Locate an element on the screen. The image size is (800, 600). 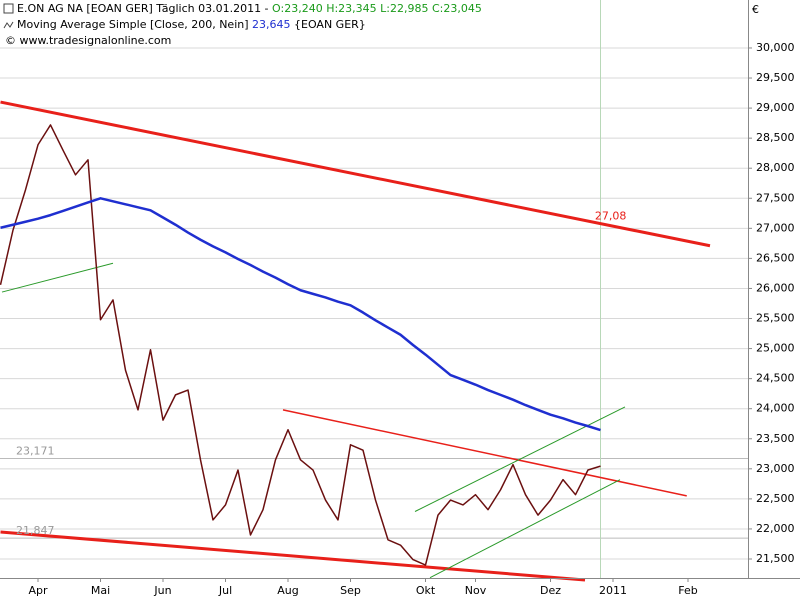
level-label: 23,171 is located at coordinates (35, 451).